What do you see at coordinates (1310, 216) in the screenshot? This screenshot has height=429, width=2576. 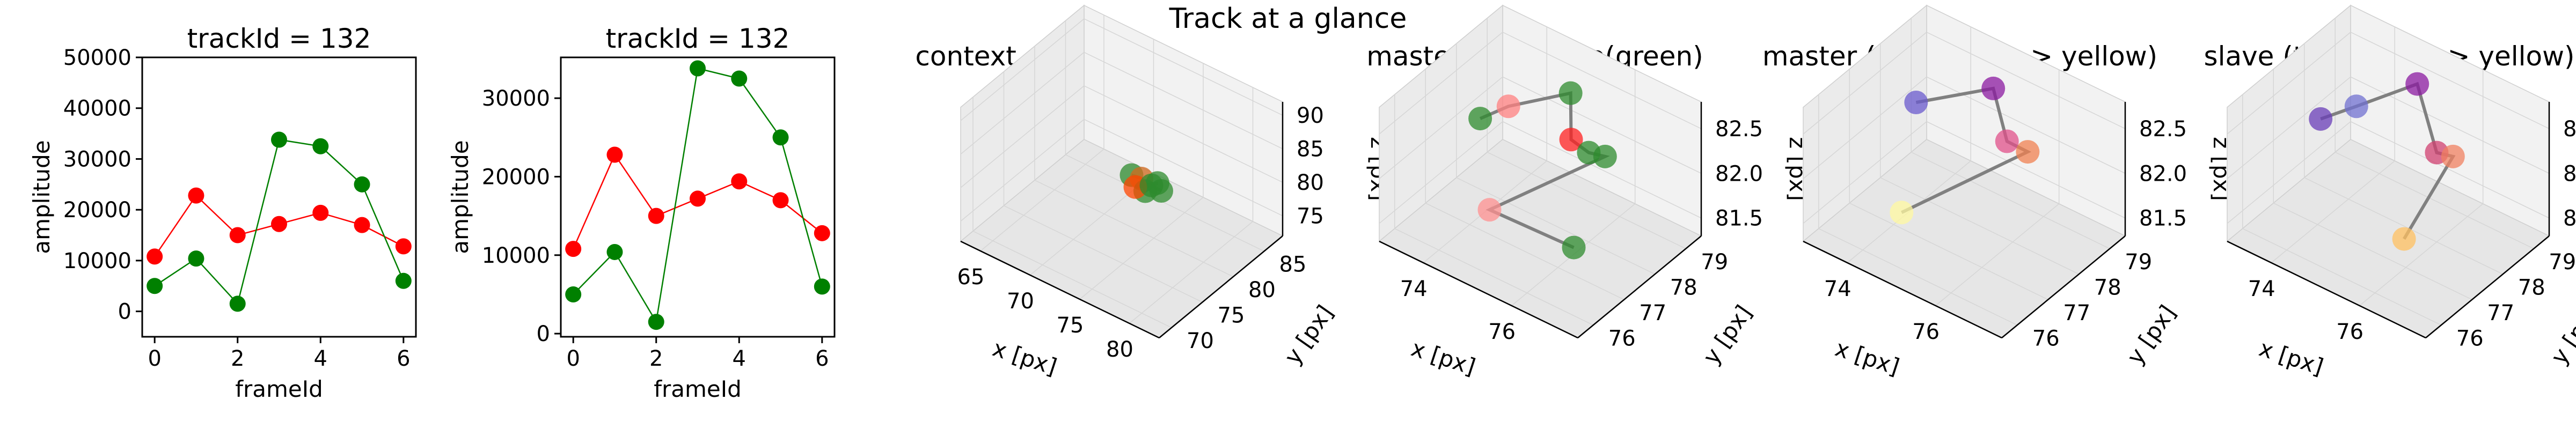 I see `z-tick-label: 75` at bounding box center [1310, 216].